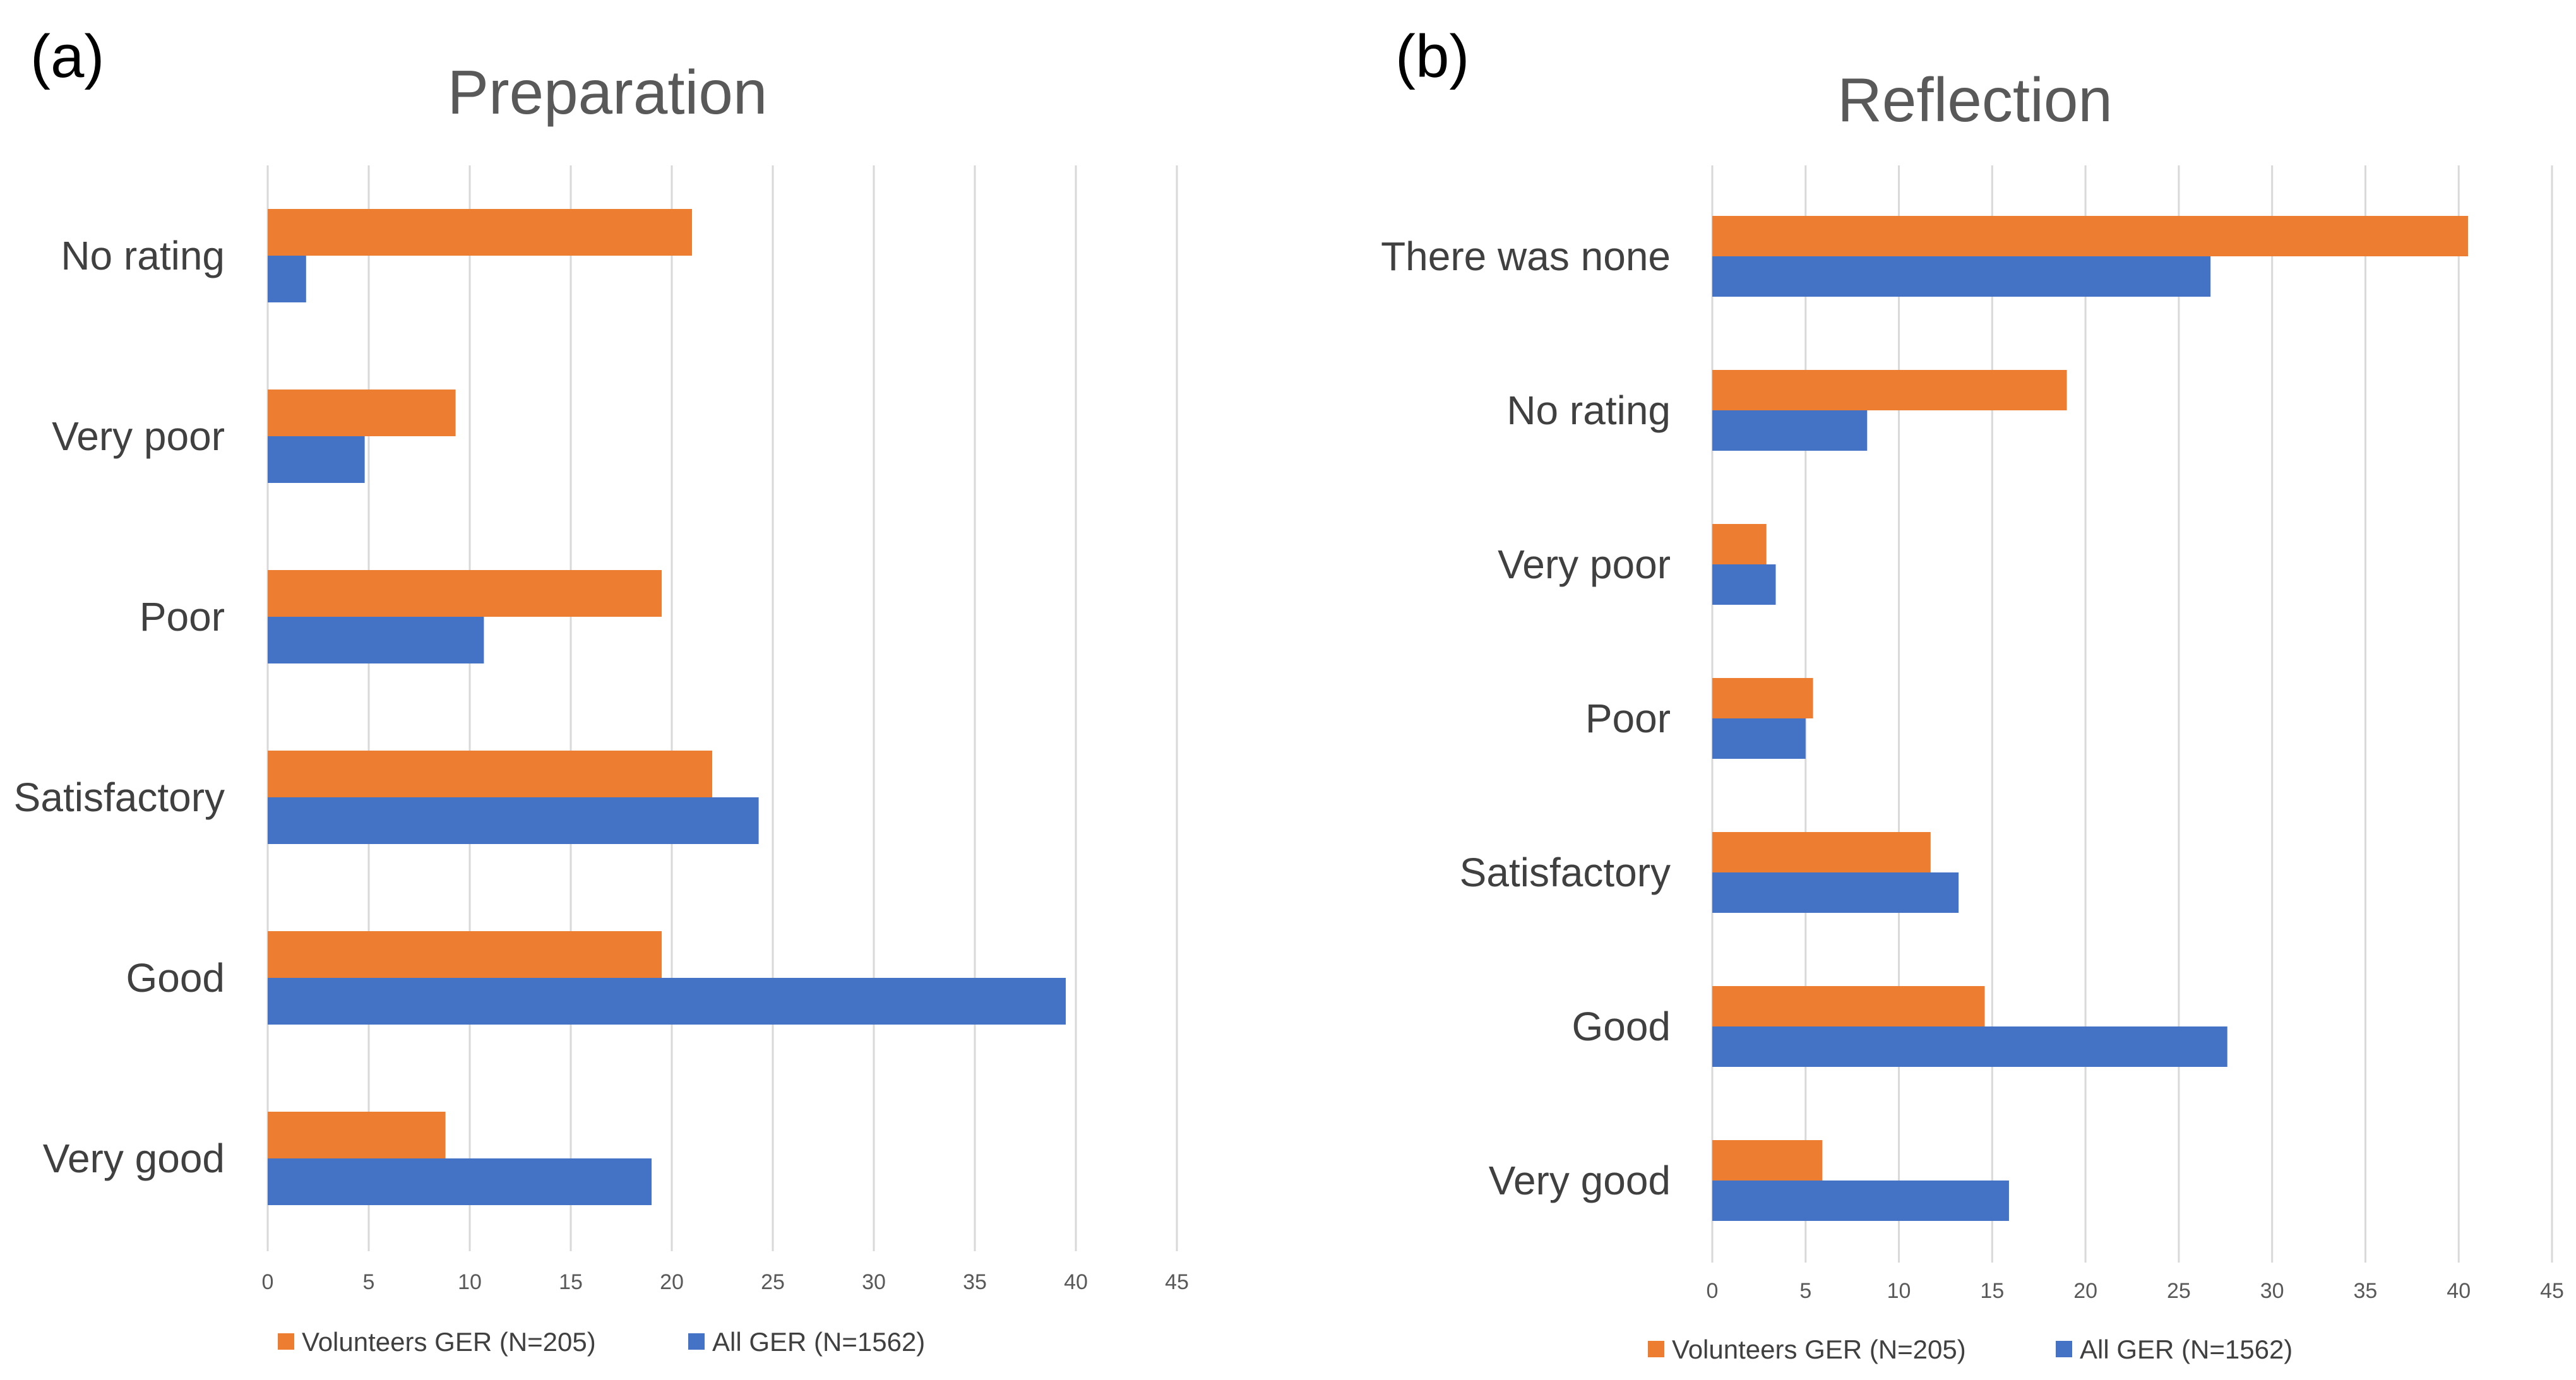 The width and height of the screenshot is (2576, 1380). Describe the element at coordinates (1621, 1026) in the screenshot. I see `category-label-b-good: Good` at that location.